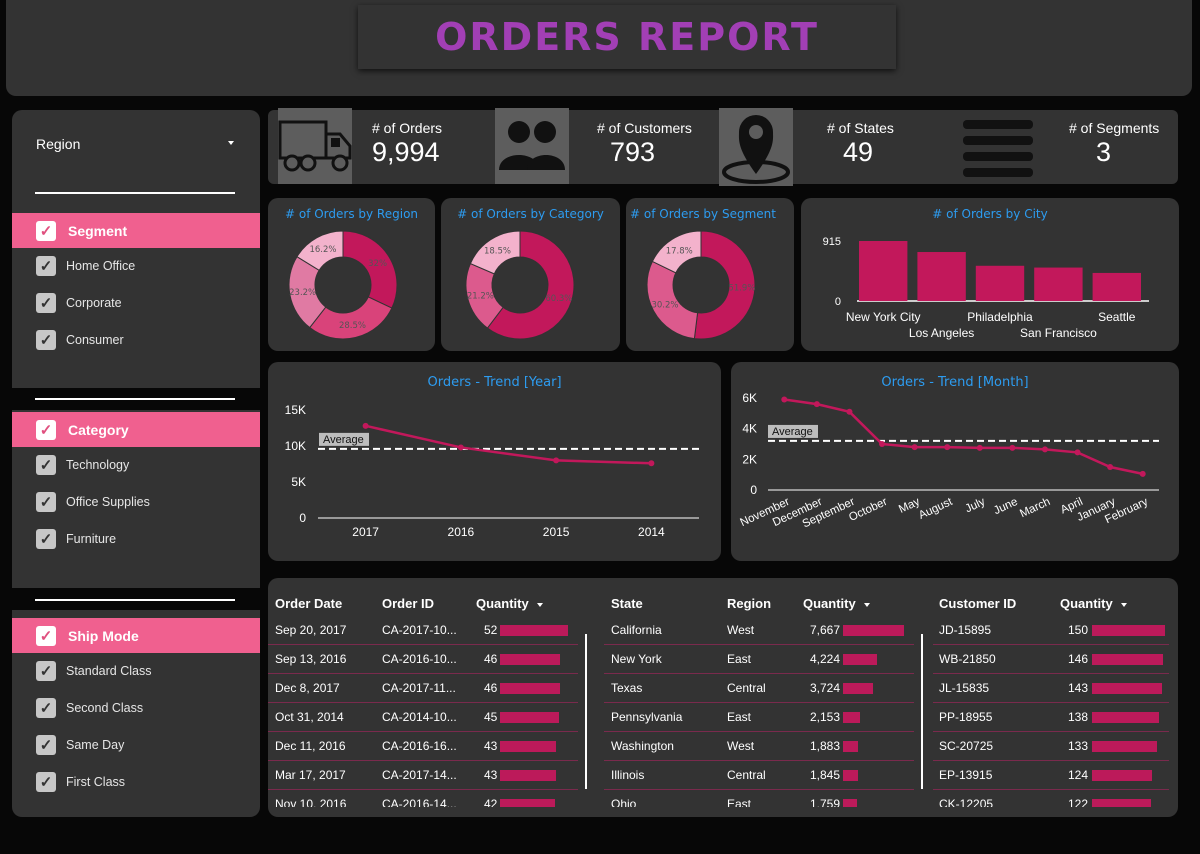 This screenshot has height=854, width=1200. Describe the element at coordinates (627, 603) in the screenshot. I see `column-header-label: State` at that location.